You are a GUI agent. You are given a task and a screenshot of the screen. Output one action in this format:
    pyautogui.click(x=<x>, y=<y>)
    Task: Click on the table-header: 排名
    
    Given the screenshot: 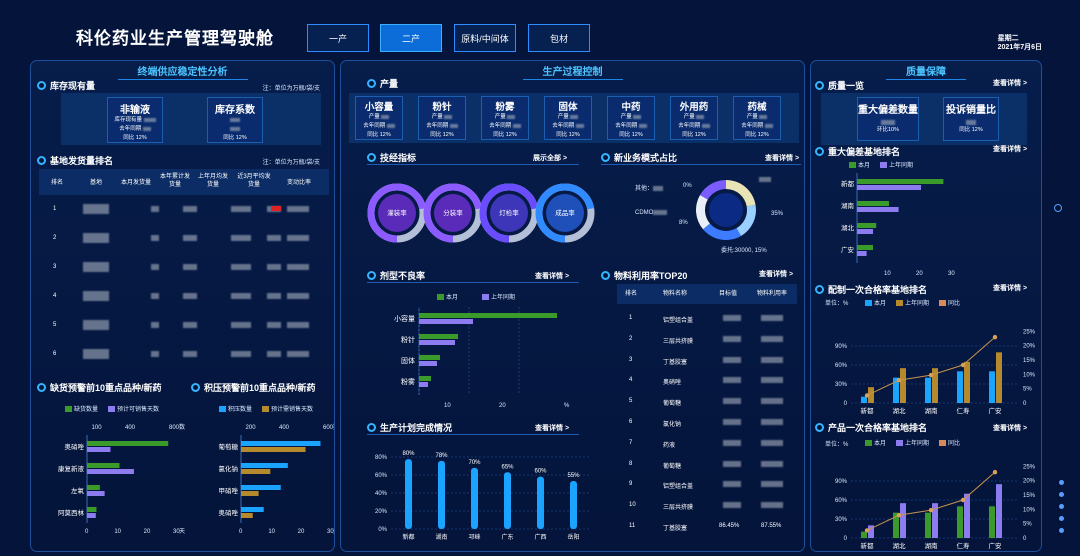 What is the action you would take?
    pyautogui.click(x=56, y=183)
    